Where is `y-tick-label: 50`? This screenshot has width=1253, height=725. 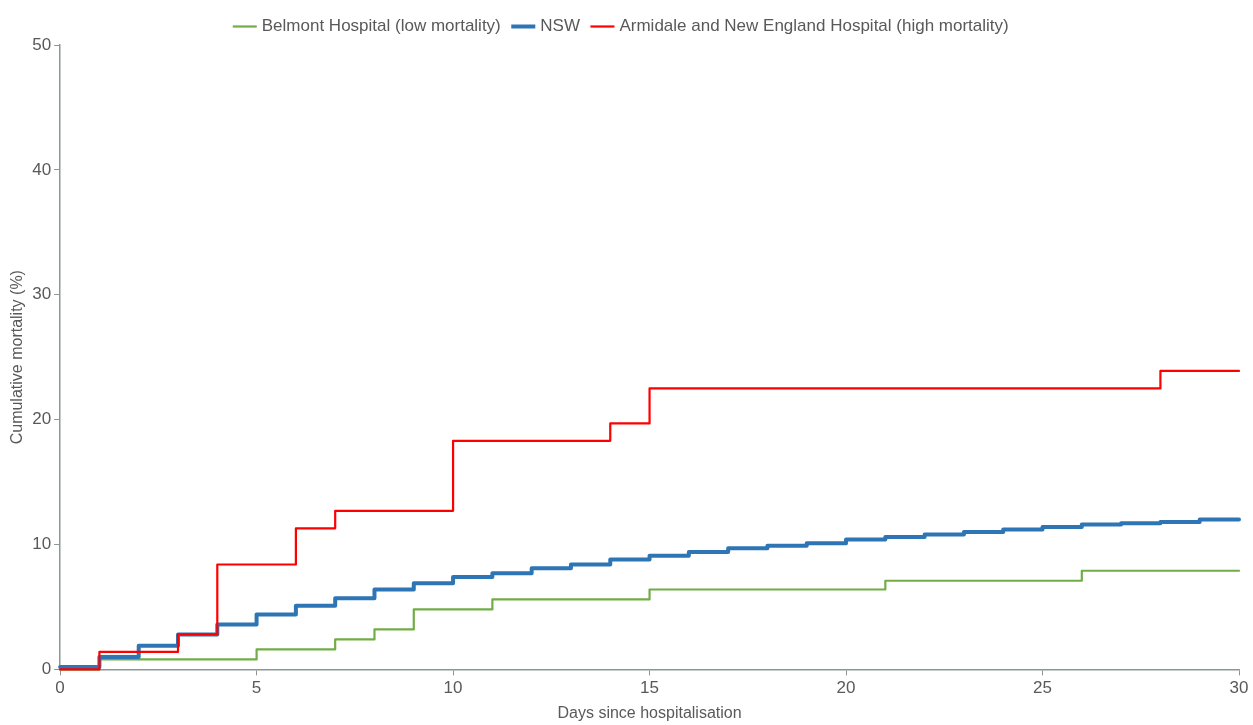
y-tick-label: 50 is located at coordinates (42, 44).